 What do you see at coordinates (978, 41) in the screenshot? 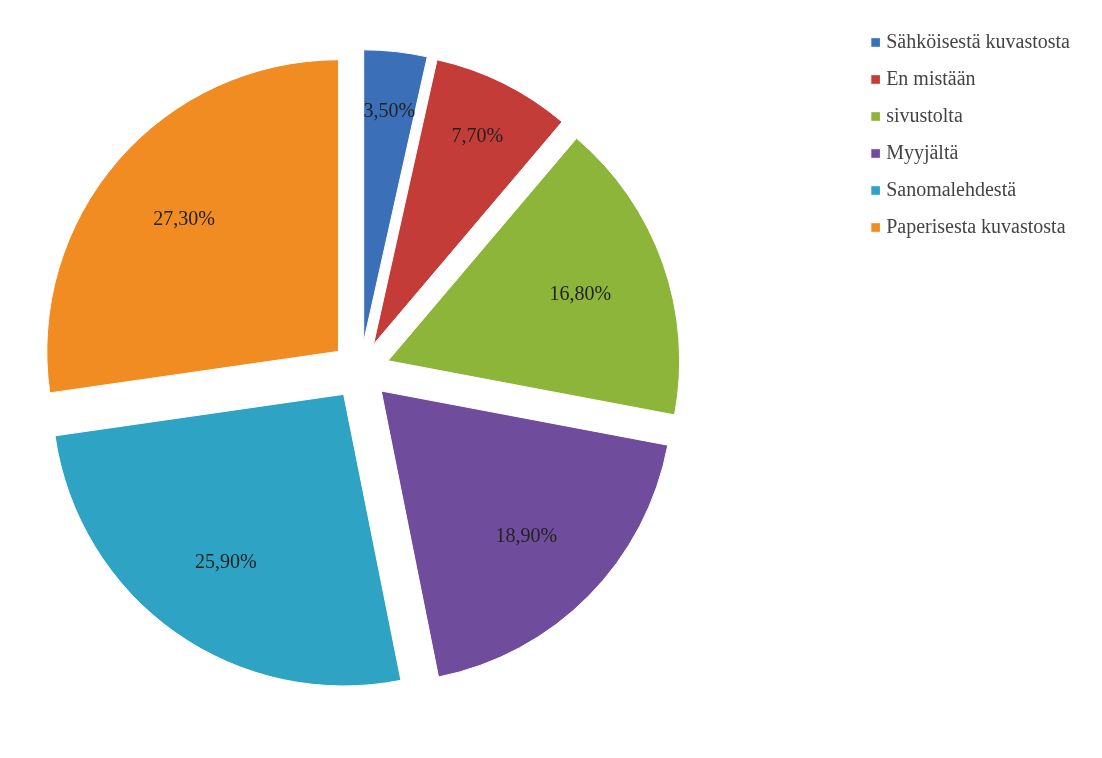
I see `legend-label: Sähköisestä kuvastosta` at bounding box center [978, 41].